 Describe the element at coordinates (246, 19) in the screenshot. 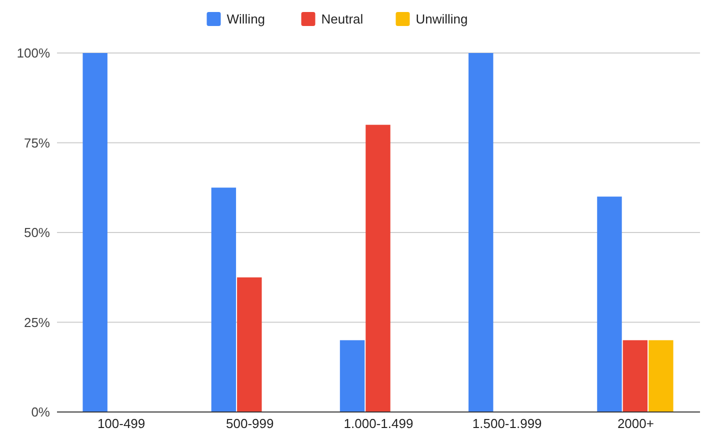

I see `legend-label: Willing` at that location.